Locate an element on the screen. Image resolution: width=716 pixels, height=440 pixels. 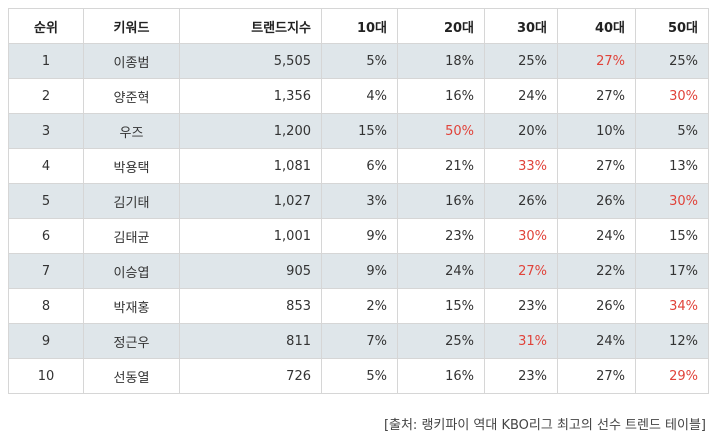
cell-50s: 13% is located at coordinates (672, 166).